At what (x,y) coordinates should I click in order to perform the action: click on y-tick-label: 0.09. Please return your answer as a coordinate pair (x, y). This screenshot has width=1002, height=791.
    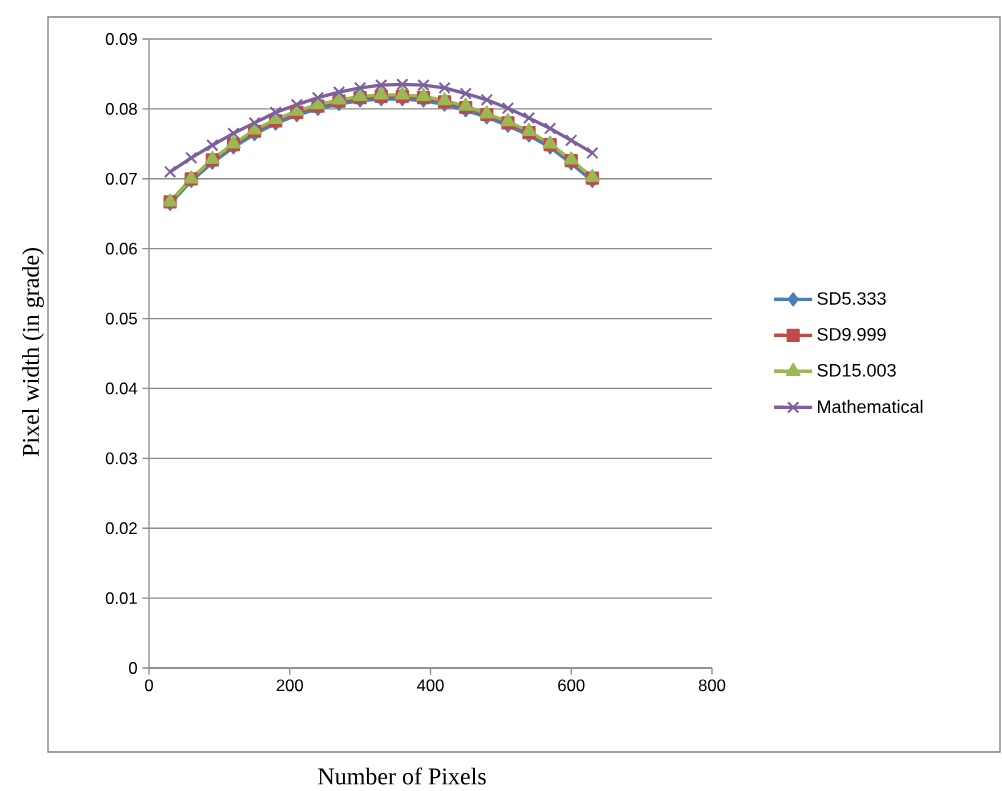
    Looking at the image, I should click on (121, 39).